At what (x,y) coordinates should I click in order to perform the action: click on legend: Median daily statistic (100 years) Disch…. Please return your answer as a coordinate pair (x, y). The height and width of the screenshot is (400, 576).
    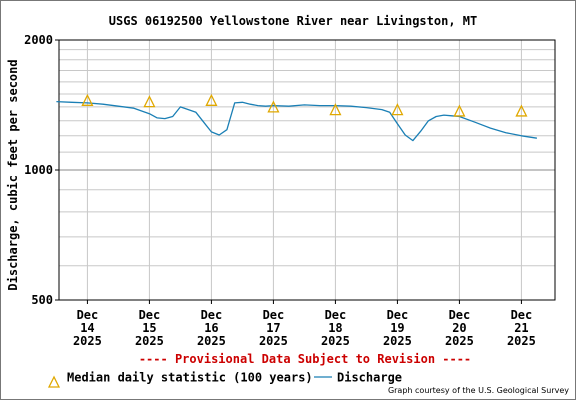
    Looking at the image, I should click on (224, 379).